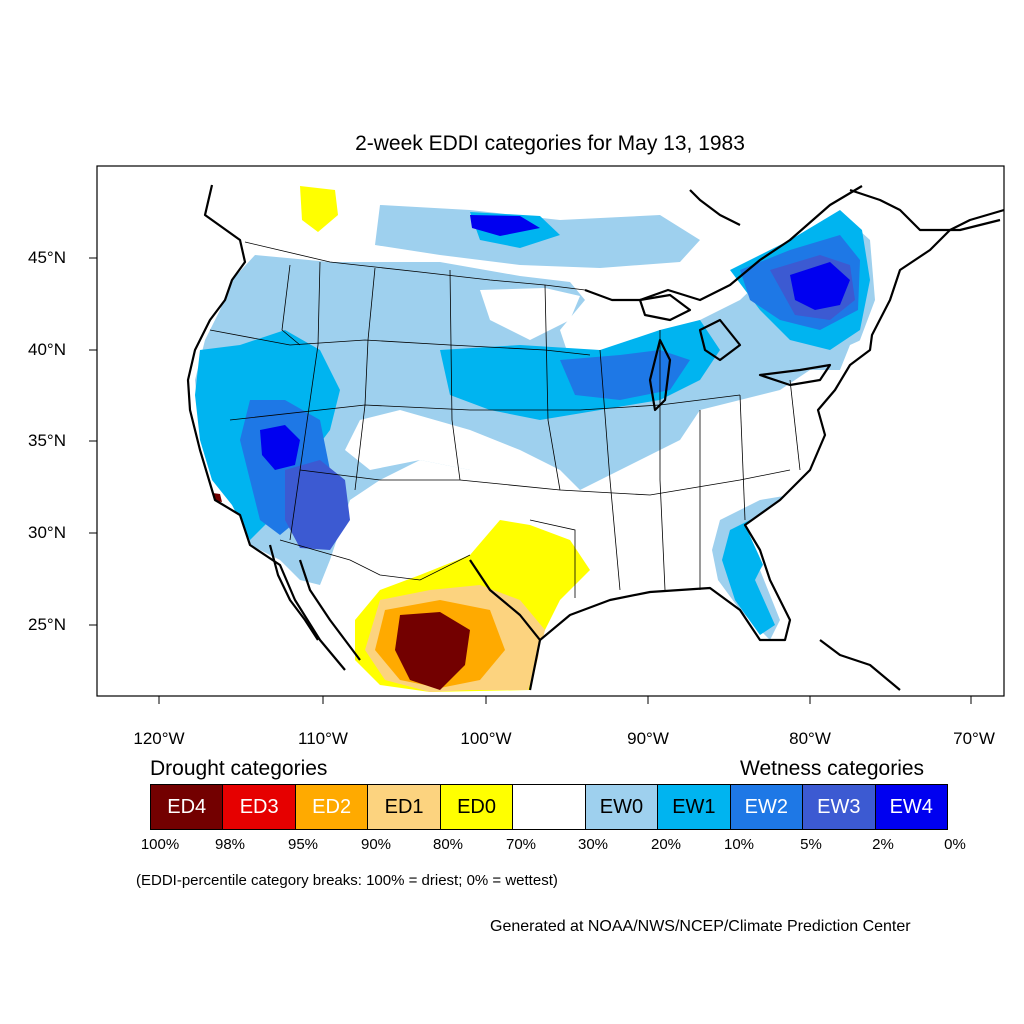 Image resolution: width=1024 pixels, height=1024 pixels. I want to click on lon-label-80: 80°W, so click(810, 738).